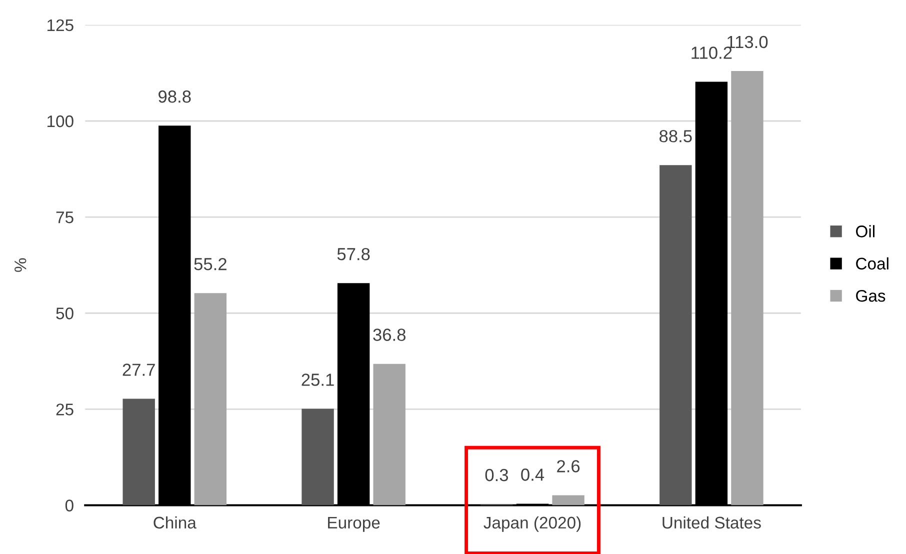  I want to click on y-tick-label: 125, so click(61, 25).